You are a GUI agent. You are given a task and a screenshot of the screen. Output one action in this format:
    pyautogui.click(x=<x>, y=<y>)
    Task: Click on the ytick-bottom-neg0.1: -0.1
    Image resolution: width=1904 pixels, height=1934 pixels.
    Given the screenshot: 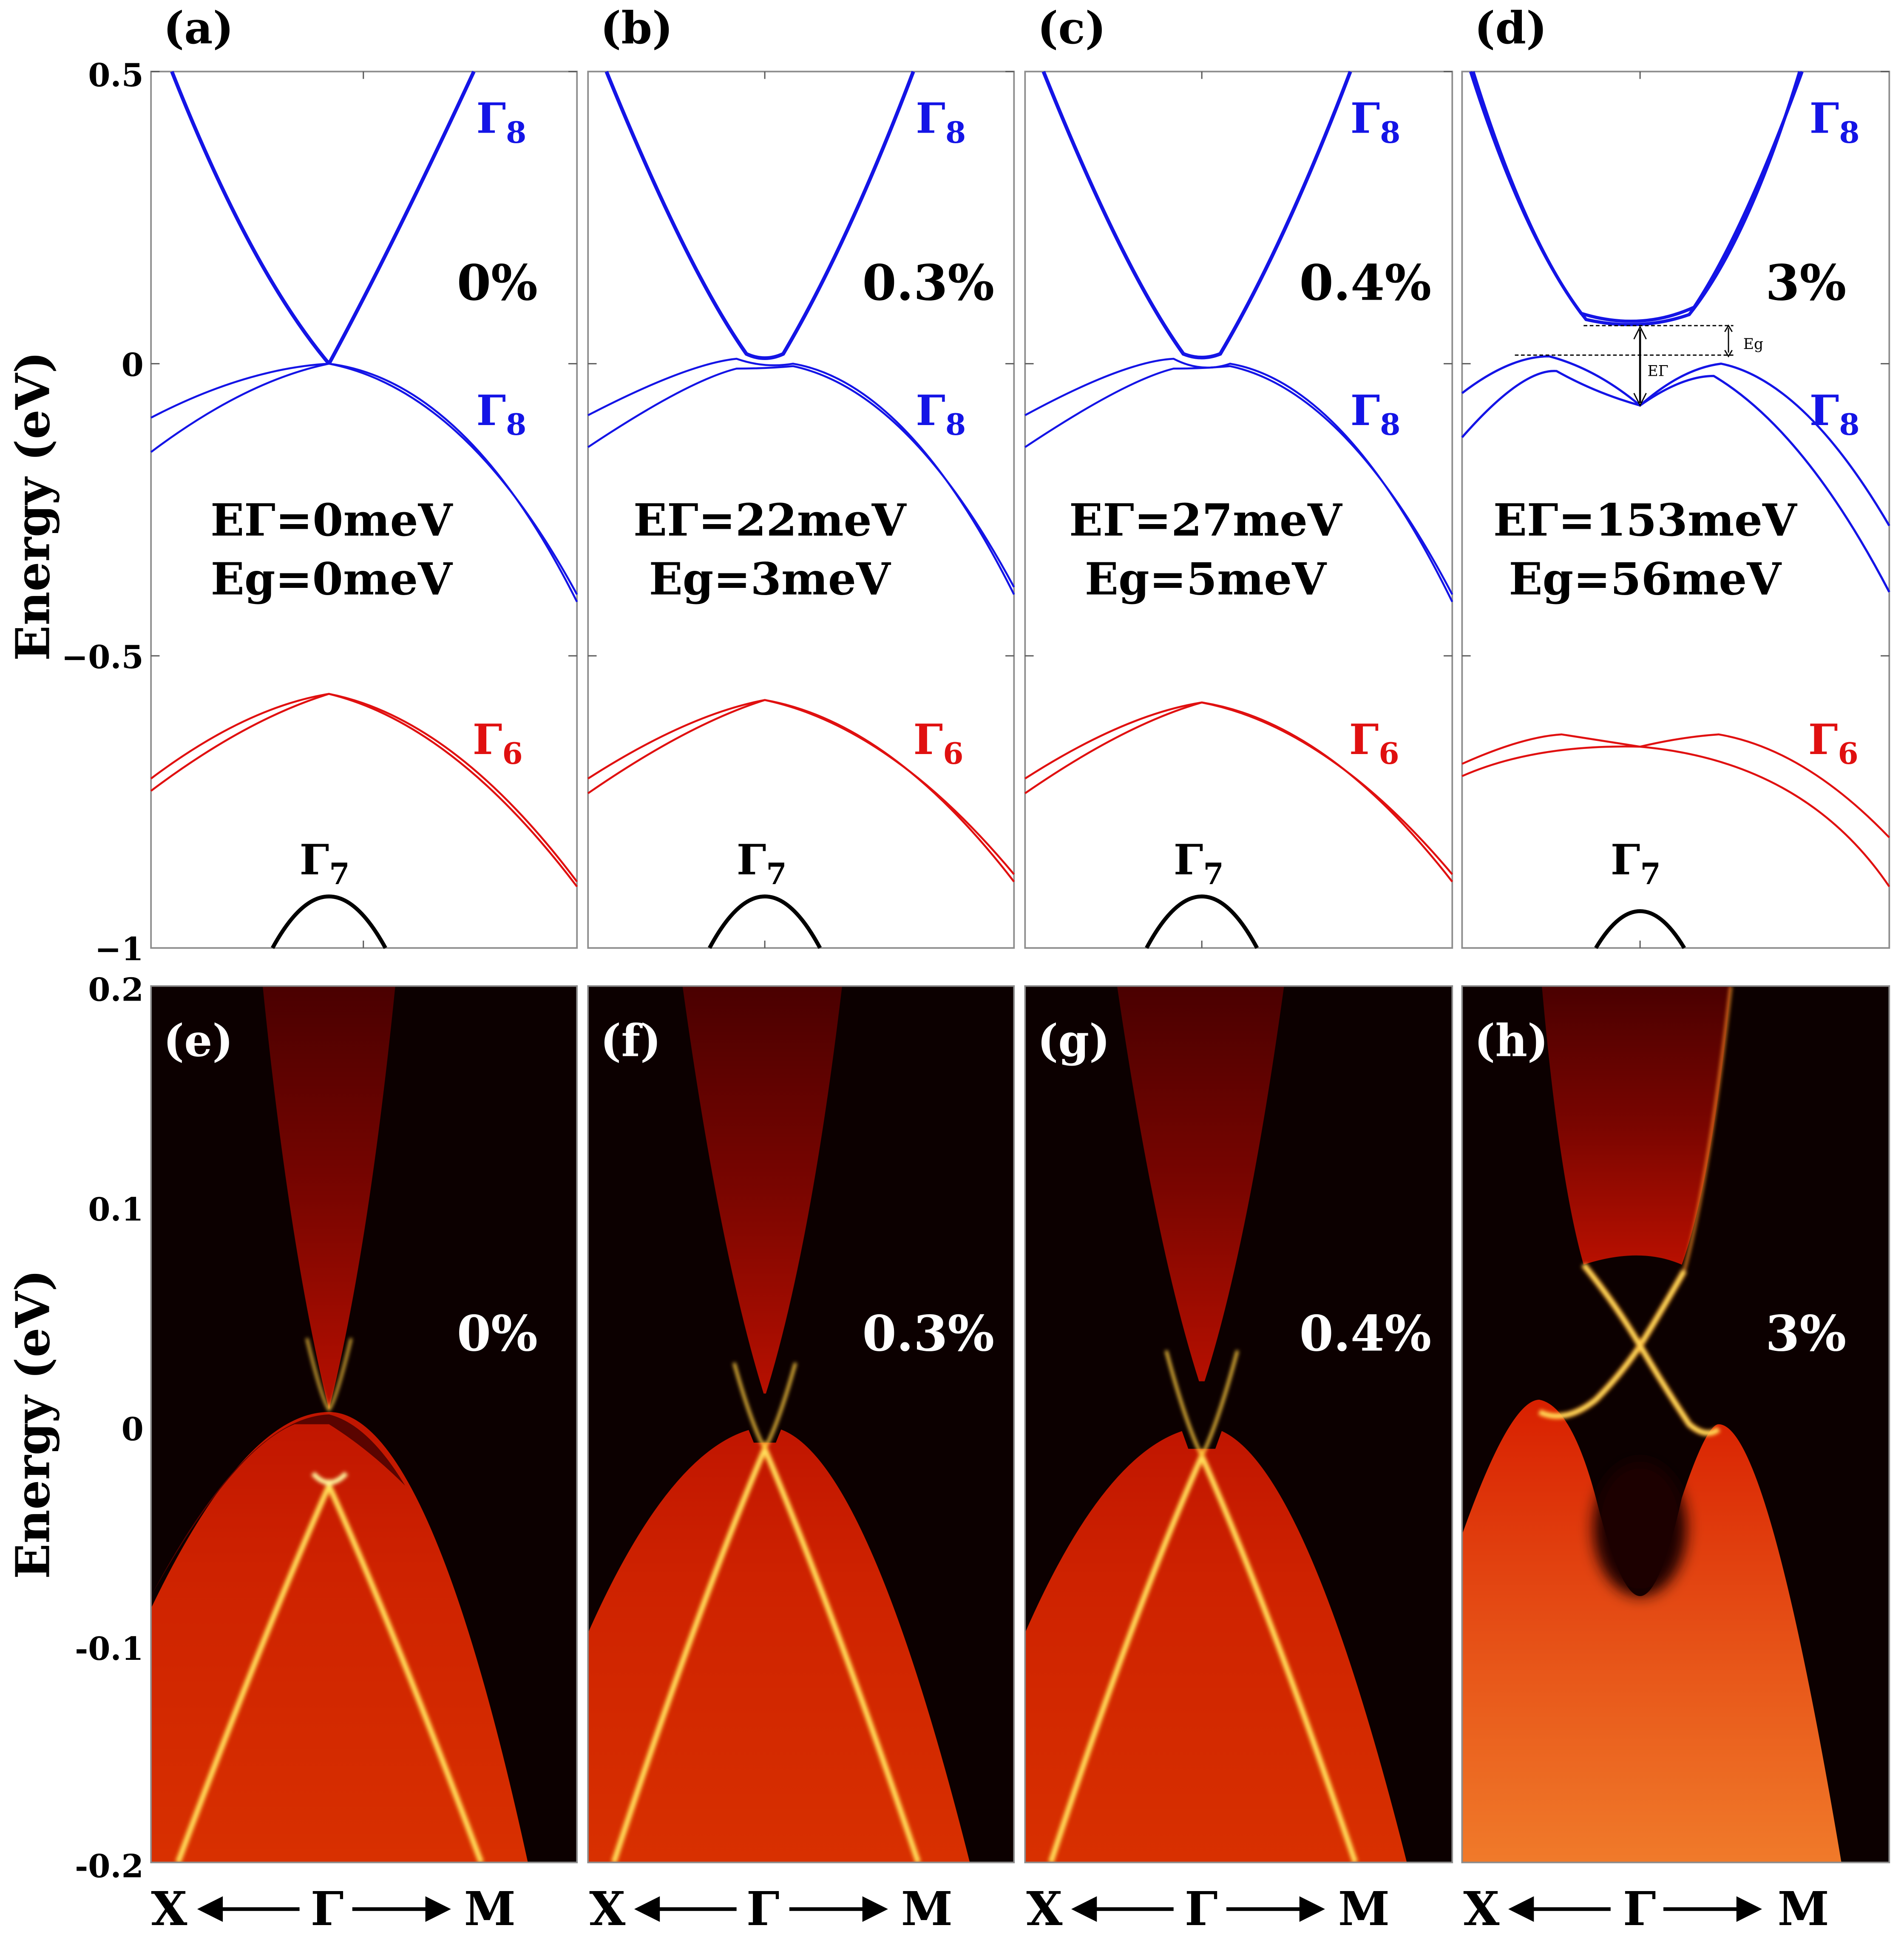 What is the action you would take?
    pyautogui.click(x=109, y=1649)
    